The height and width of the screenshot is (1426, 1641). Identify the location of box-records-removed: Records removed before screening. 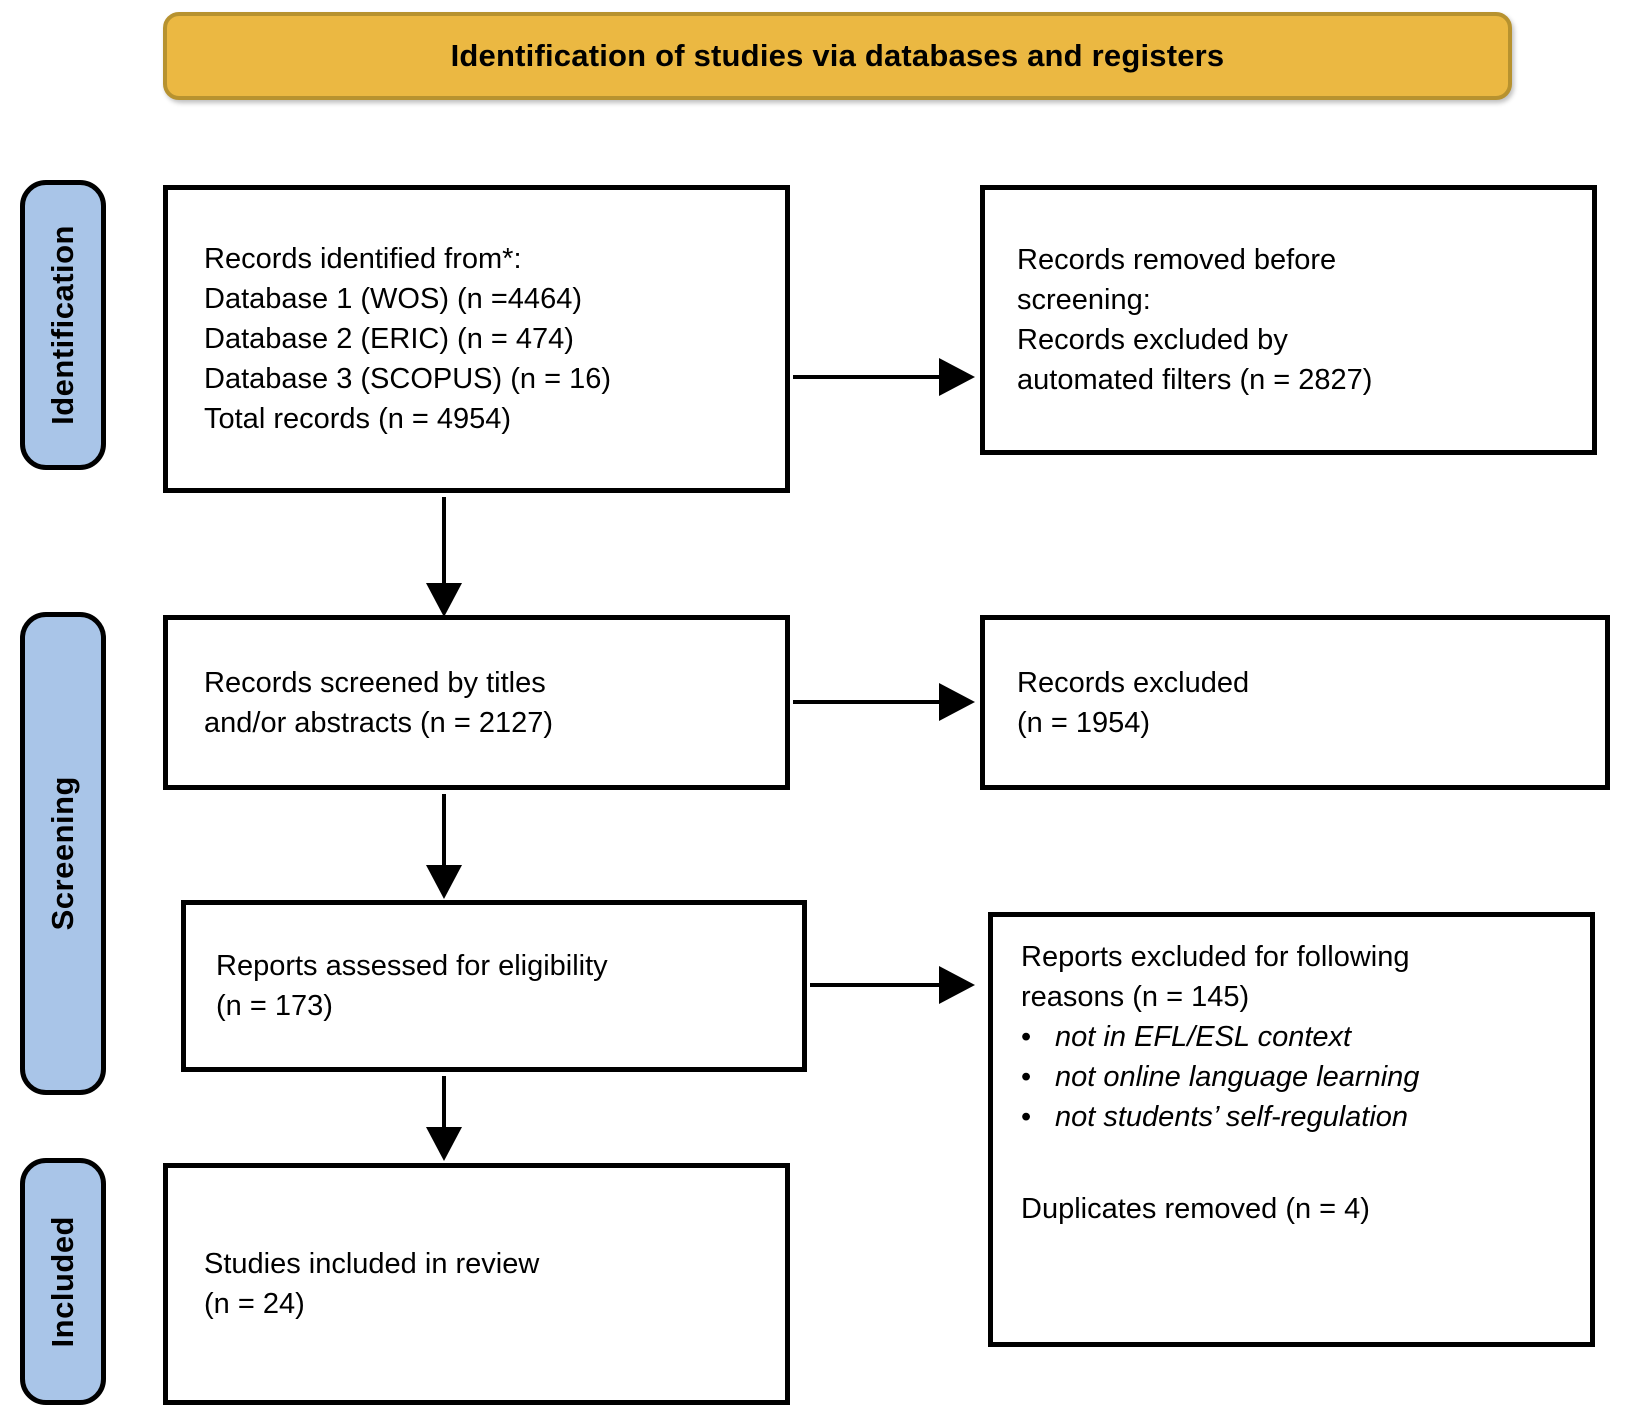
(1288, 320).